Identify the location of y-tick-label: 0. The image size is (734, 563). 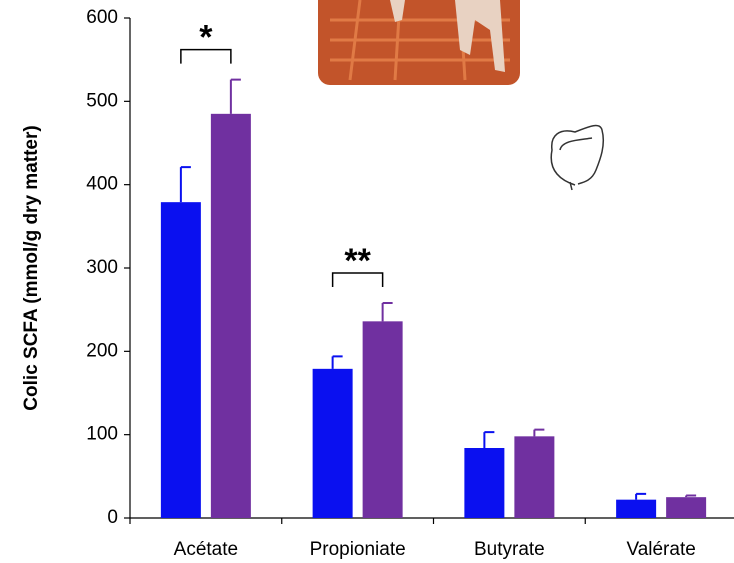
(112, 517).